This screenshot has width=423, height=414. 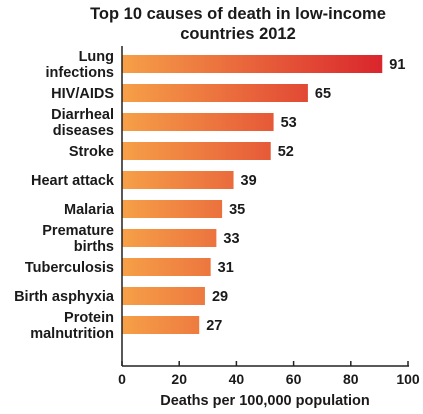 I want to click on bar-value-label: 65, so click(x=323, y=94).